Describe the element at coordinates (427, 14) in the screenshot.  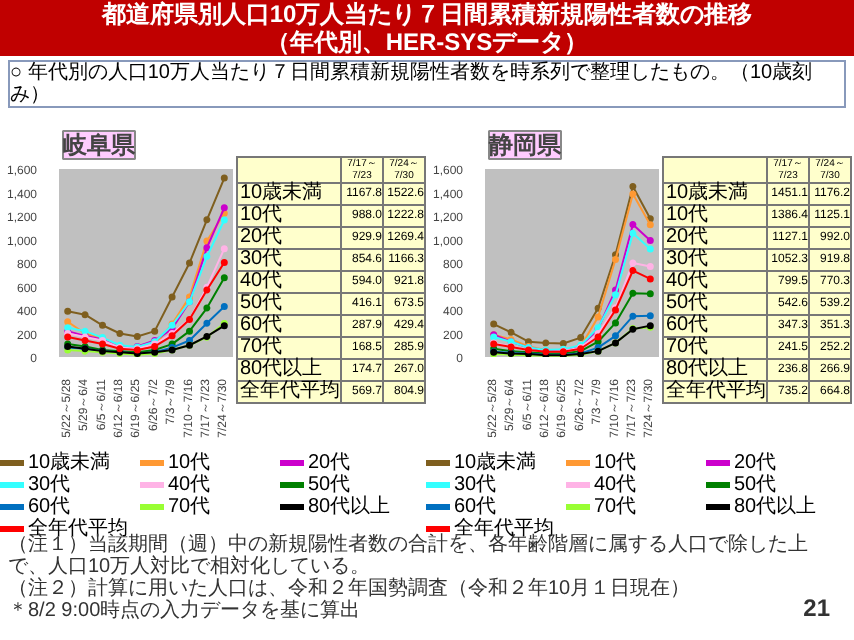
I see `text: 都道府県別人口10万人当たり７日間累積新規陽性者数の推移` at that location.